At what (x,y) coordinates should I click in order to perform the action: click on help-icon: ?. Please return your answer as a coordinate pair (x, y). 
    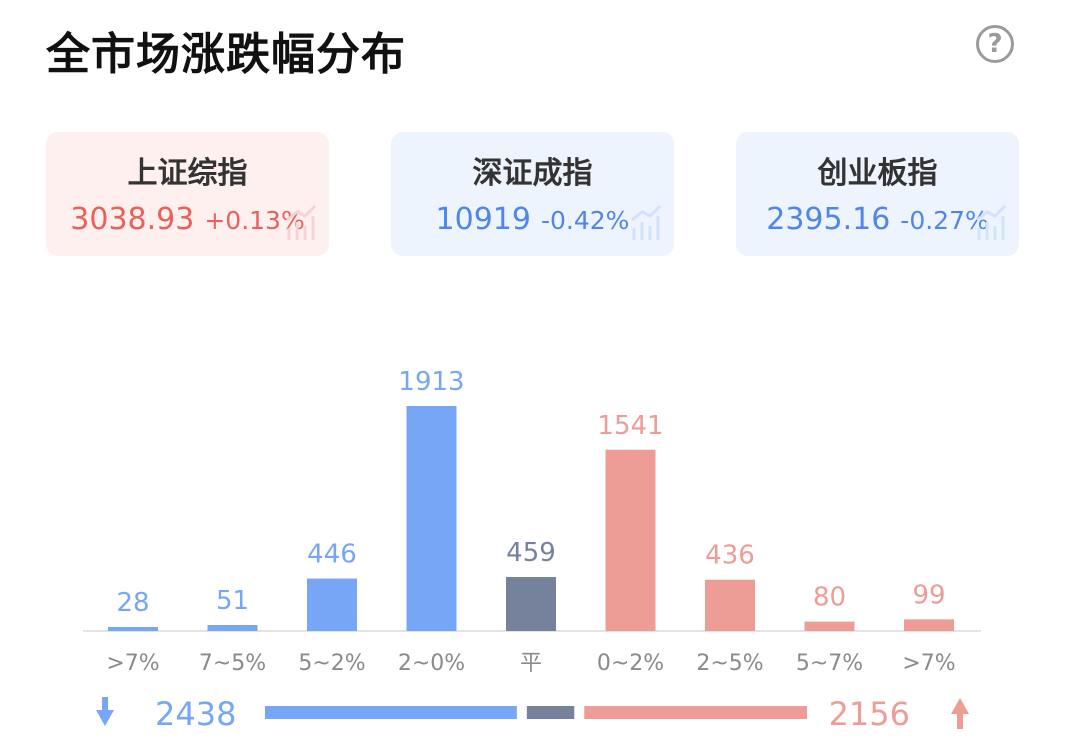
    Looking at the image, I should click on (995, 44).